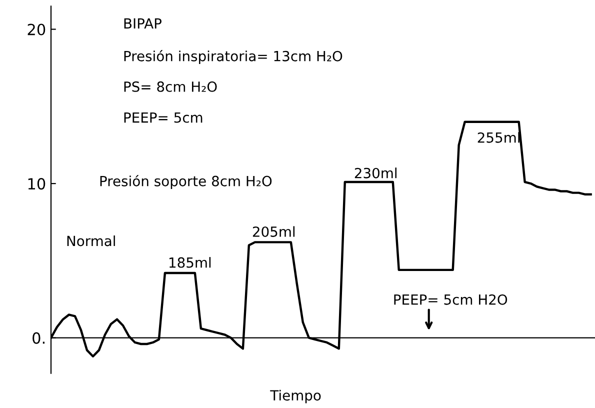 The width and height of the screenshot is (595, 408). Describe the element at coordinates (38, 338) in the screenshot. I see `y-tick-label: 0.` at that location.